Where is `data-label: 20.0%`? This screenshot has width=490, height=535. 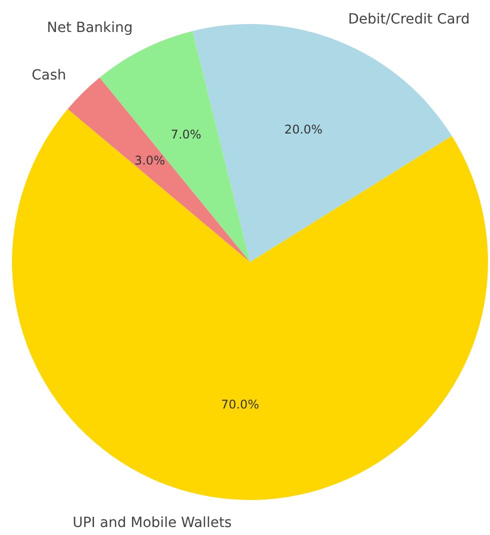
data-label: 20.0% is located at coordinates (303, 129).